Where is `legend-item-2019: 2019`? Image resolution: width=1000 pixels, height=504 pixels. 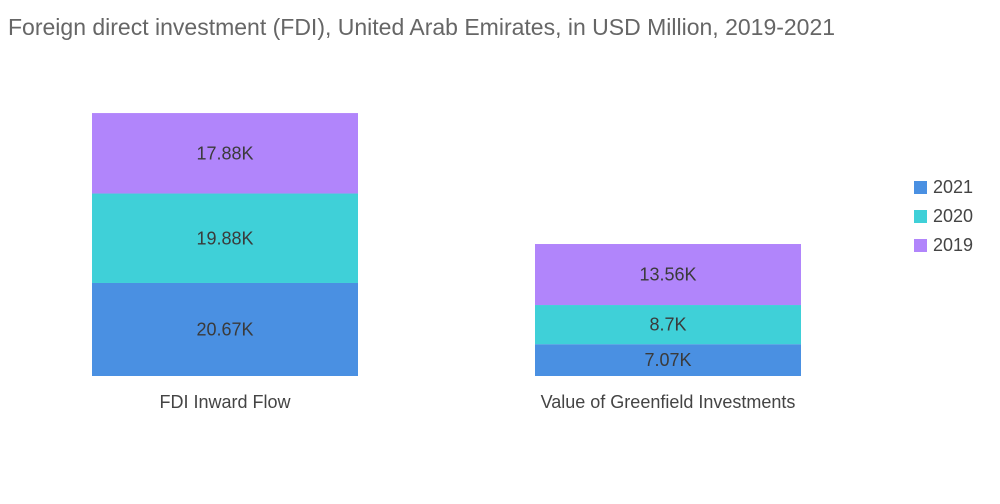 legend-item-2019: 2019 is located at coordinates (943, 245).